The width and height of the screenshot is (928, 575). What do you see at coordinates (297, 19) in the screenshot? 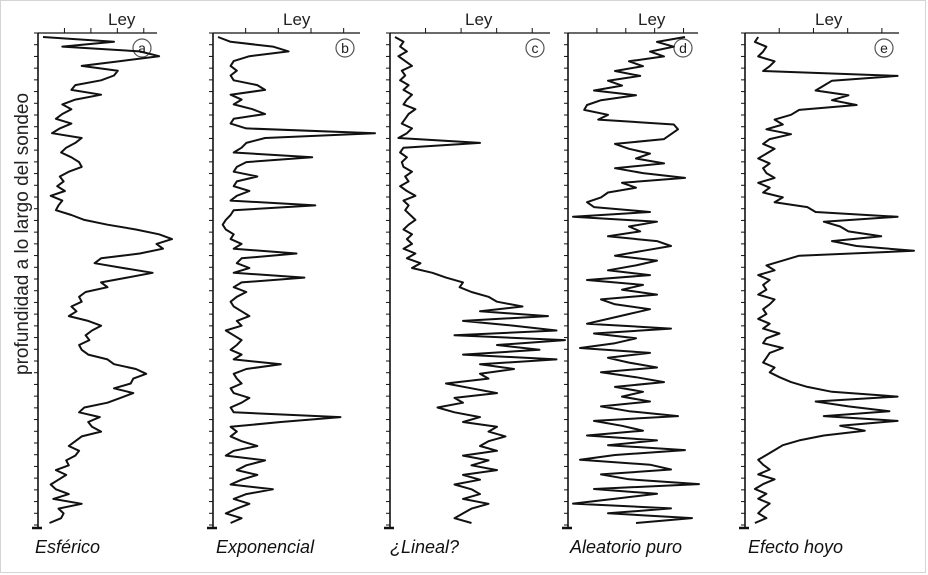
I see `x-axis-label-b: Ley` at bounding box center [297, 19].